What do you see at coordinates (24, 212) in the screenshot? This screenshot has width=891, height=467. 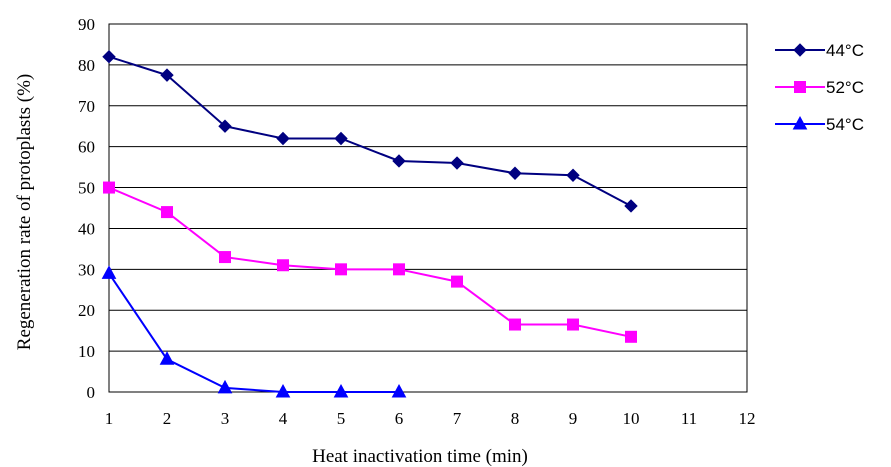 I see `y-axis-title: Regeneration rate of protoplasts (%)` at bounding box center [24, 212].